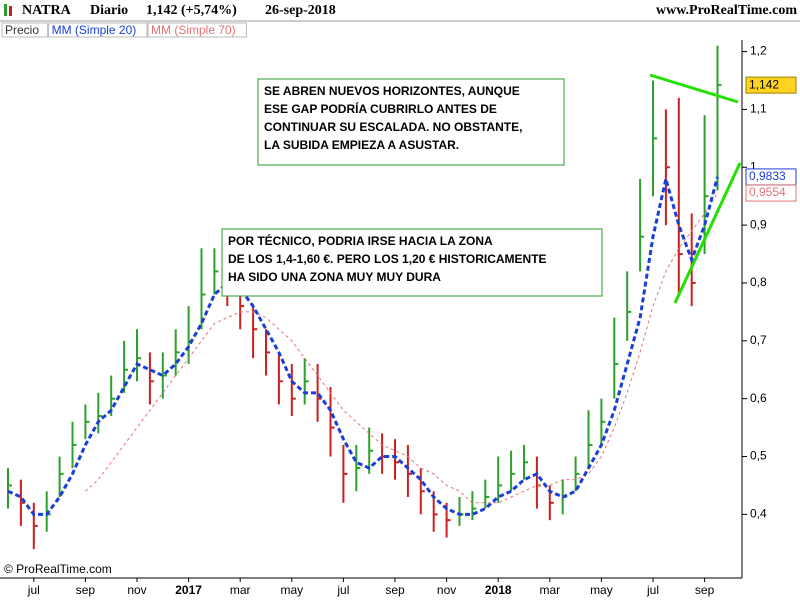 This screenshot has width=800, height=600. I want to click on last-change: 1,142 (+5,74%), so click(191, 10).